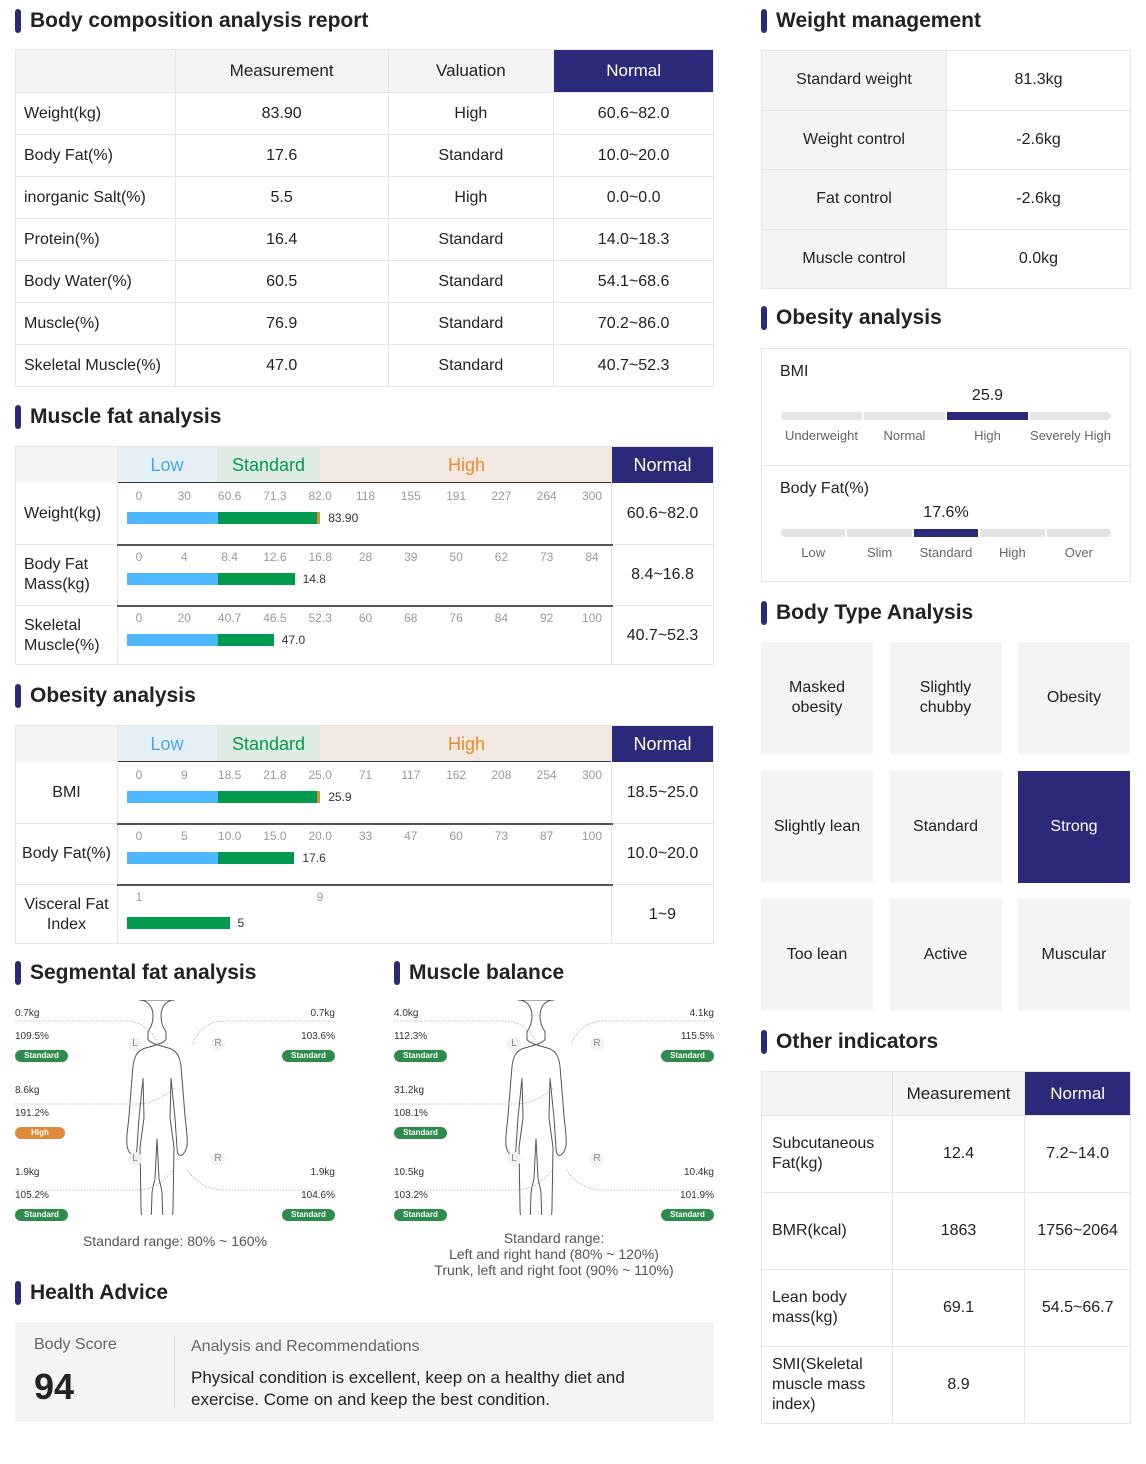 The height and width of the screenshot is (1464, 1146). I want to click on table-cell: 10.0~20.0, so click(633, 155).